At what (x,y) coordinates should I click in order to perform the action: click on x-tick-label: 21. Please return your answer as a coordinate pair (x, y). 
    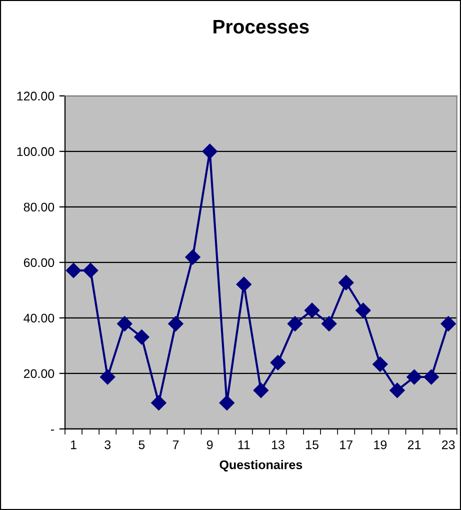
    Looking at the image, I should click on (414, 445).